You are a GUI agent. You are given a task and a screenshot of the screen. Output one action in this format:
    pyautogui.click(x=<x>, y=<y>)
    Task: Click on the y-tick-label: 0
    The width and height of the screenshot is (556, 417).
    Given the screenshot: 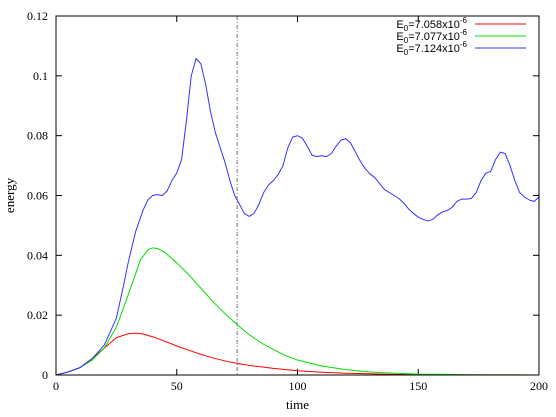 What is the action you would take?
    pyautogui.click(x=45, y=375)
    